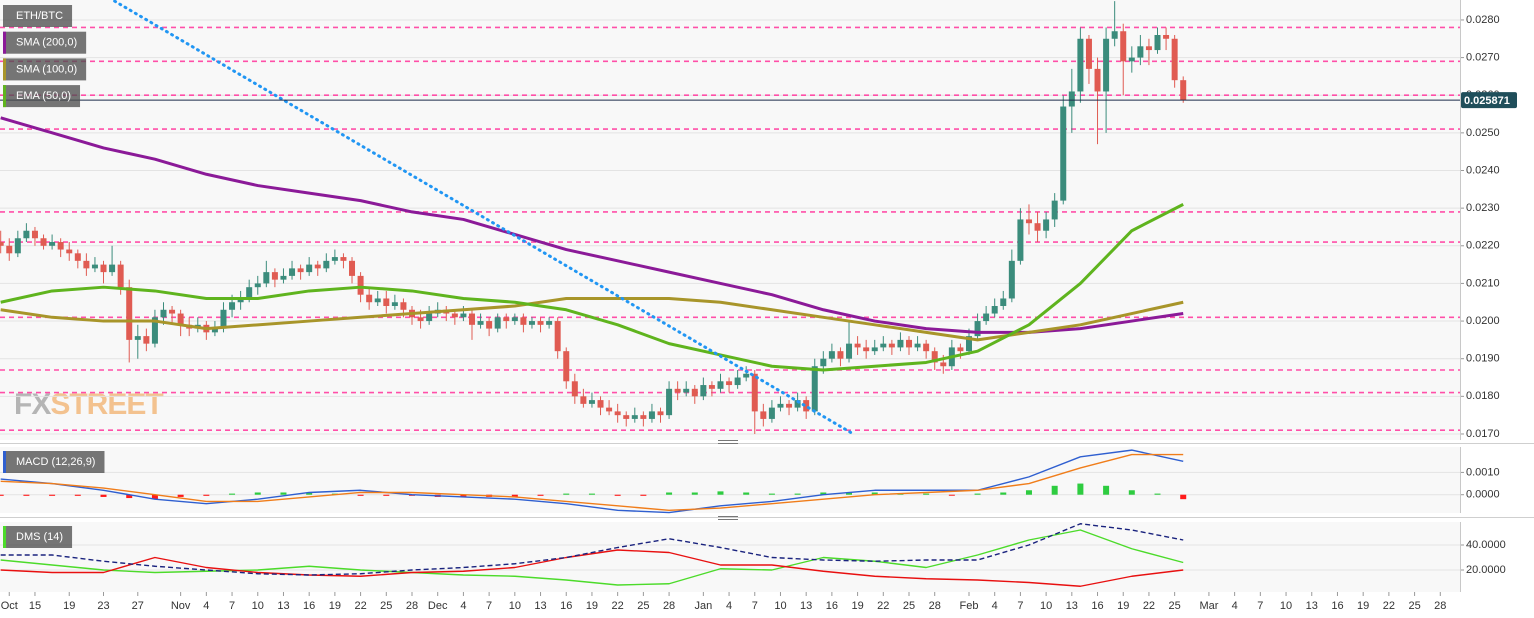  I want to click on x-tick-label: 15, so click(35, 606).